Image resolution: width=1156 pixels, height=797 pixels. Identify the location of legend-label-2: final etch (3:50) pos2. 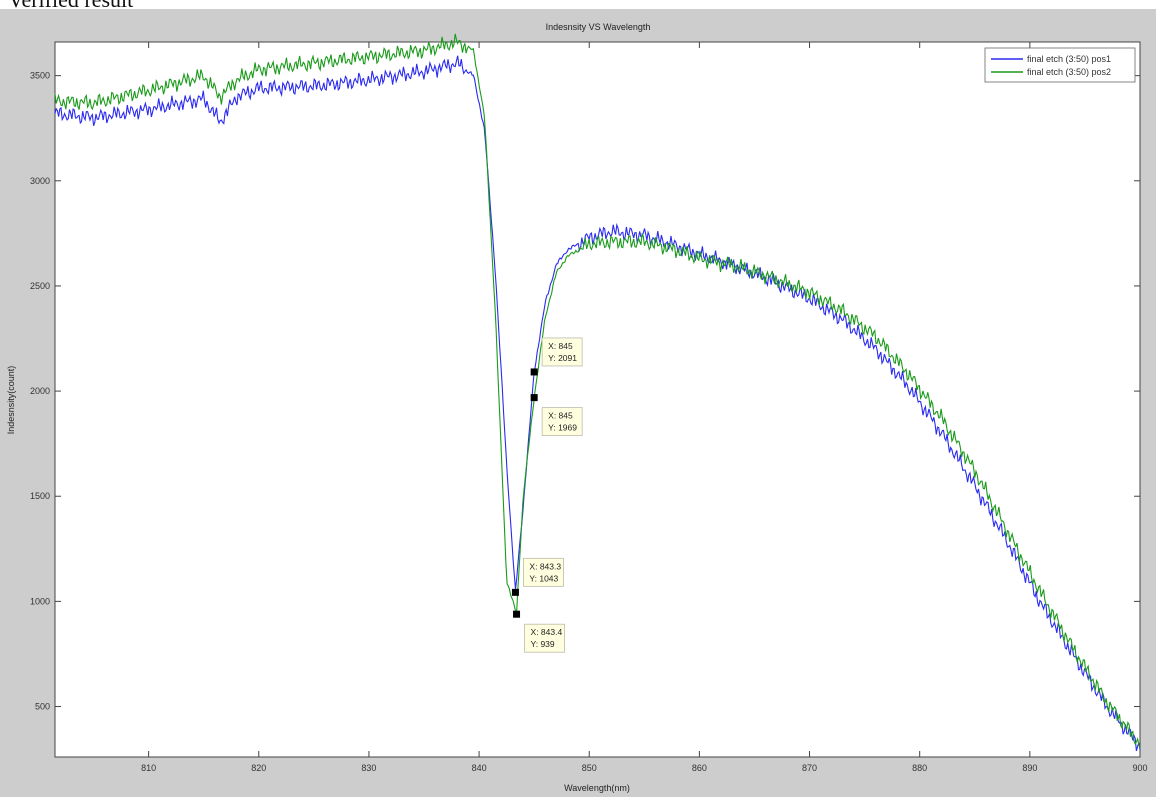
(1069, 72).